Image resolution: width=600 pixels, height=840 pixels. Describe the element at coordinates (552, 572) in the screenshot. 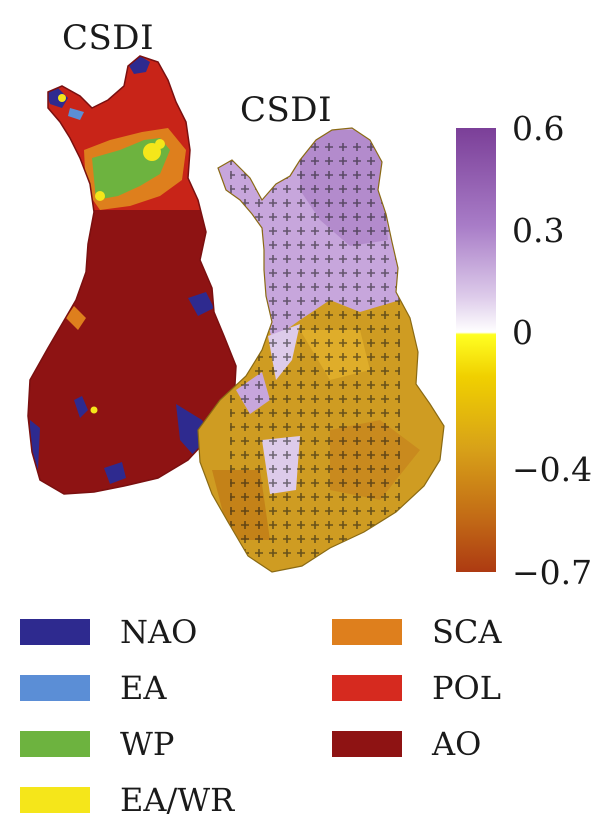

I see `colorbar-tick-label: −0.7` at that location.